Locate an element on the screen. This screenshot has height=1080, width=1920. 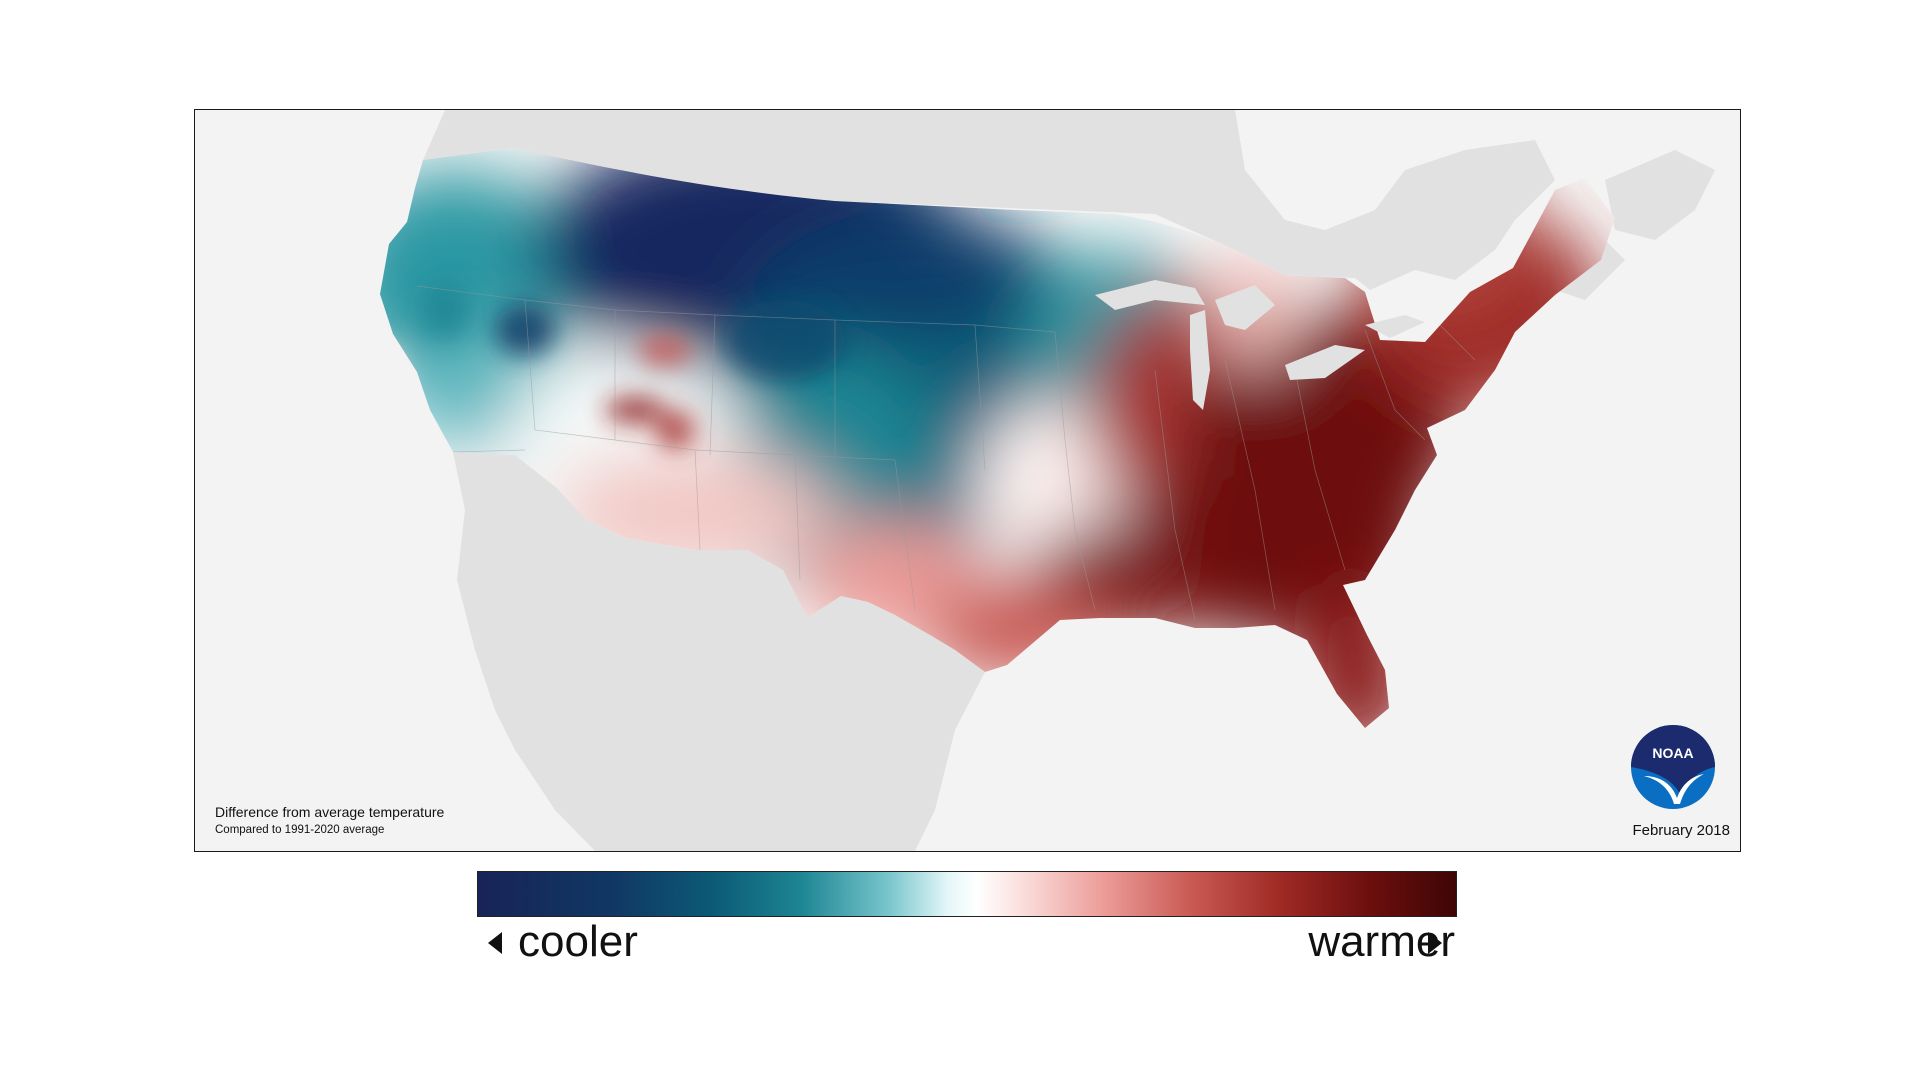
caption-title: Difference from average temperature is located at coordinates (330, 812).